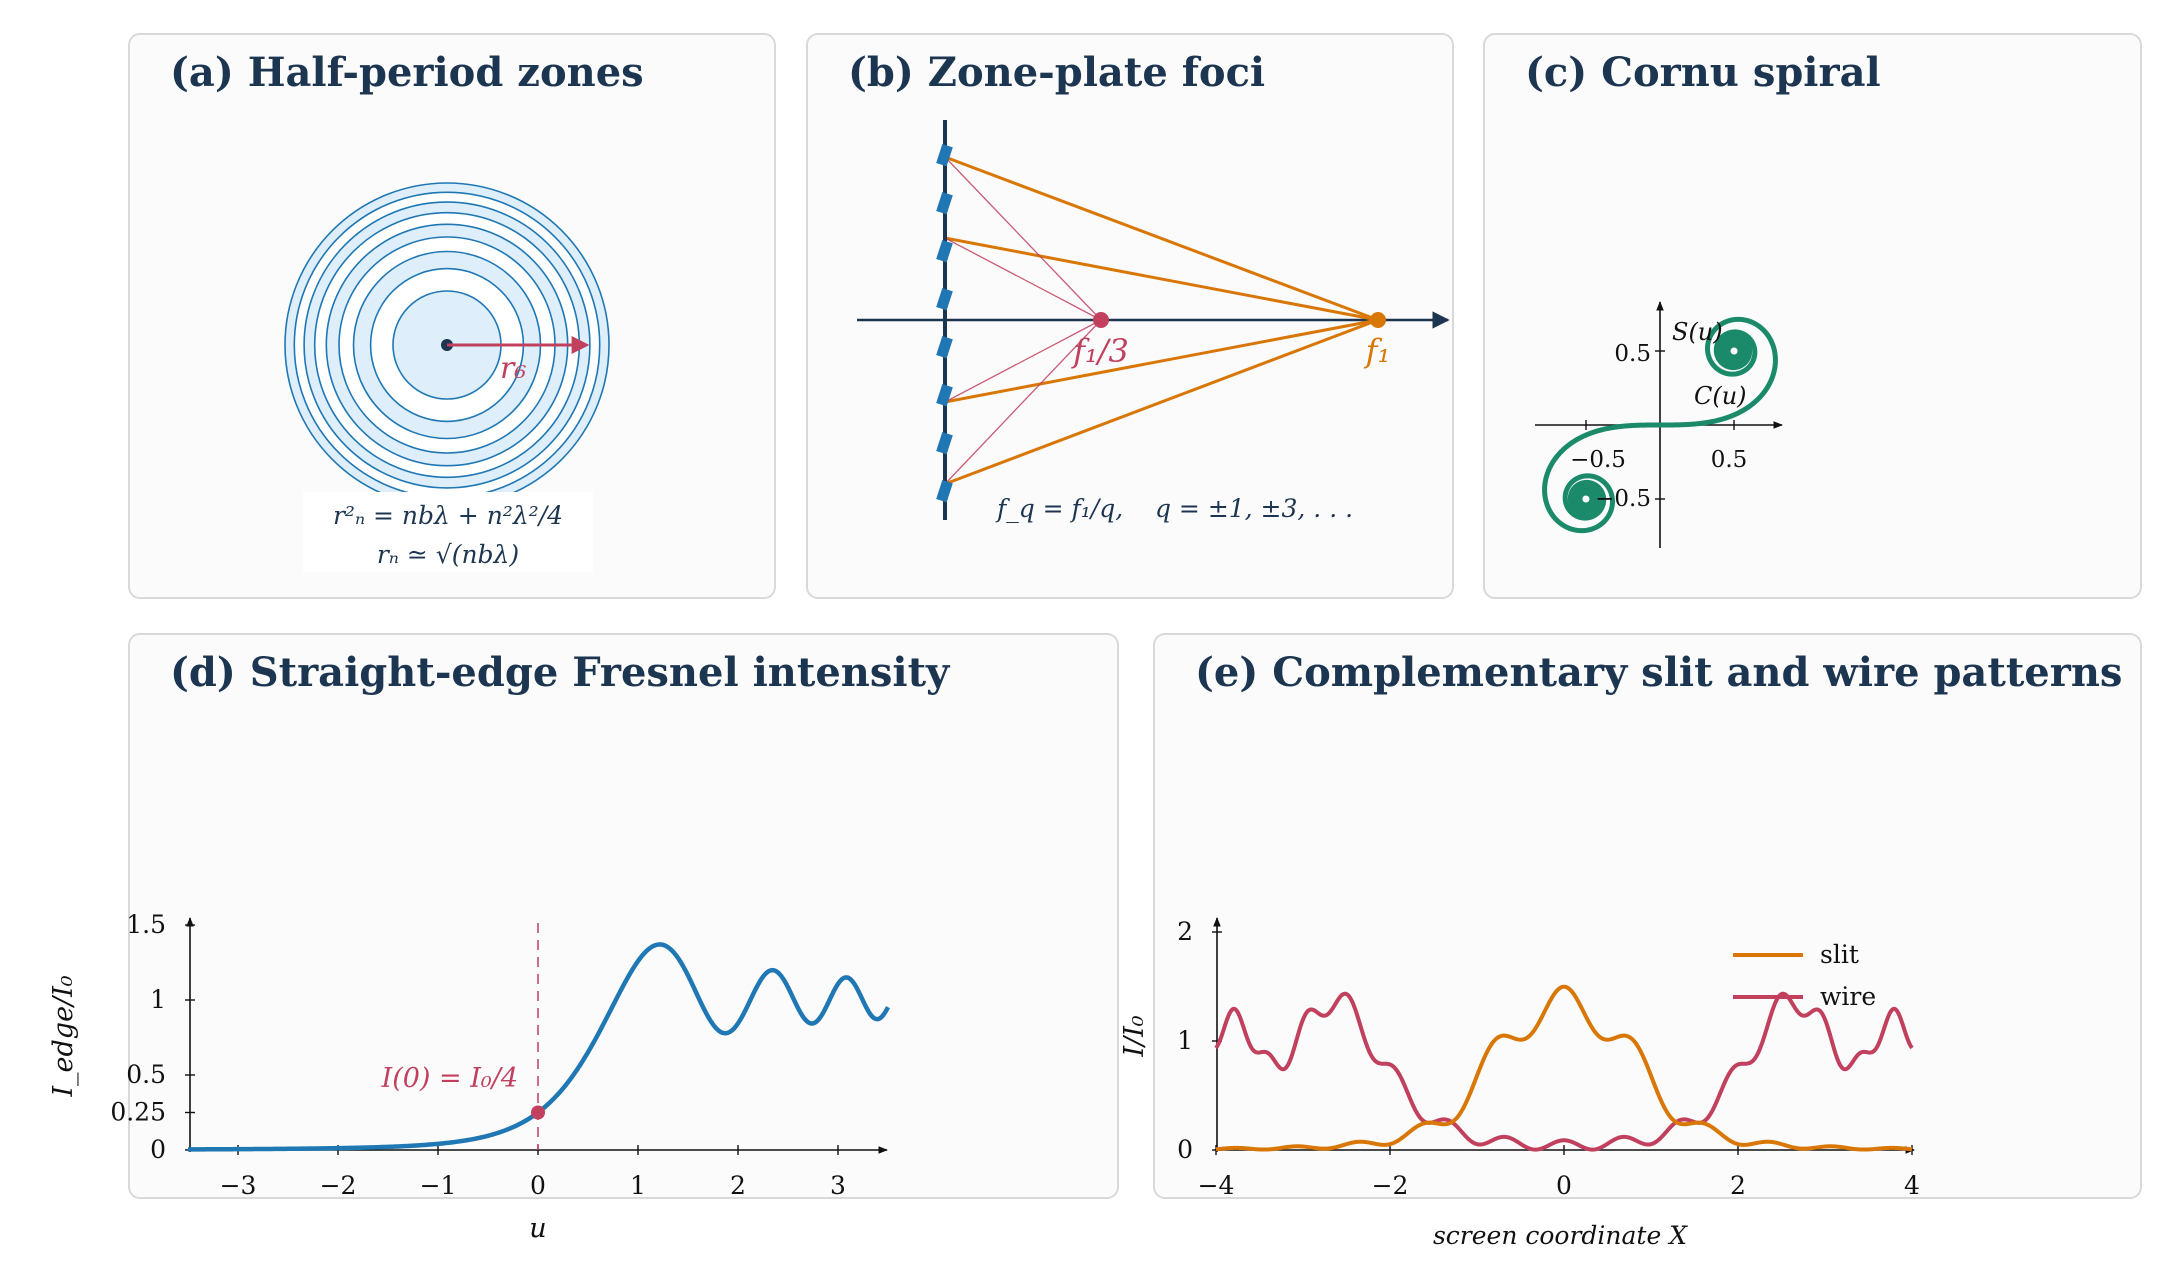 The width and height of the screenshot is (2171, 1287). What do you see at coordinates (838, 1185) in the screenshot?
I see `edge-x-tick-label: 3` at bounding box center [838, 1185].